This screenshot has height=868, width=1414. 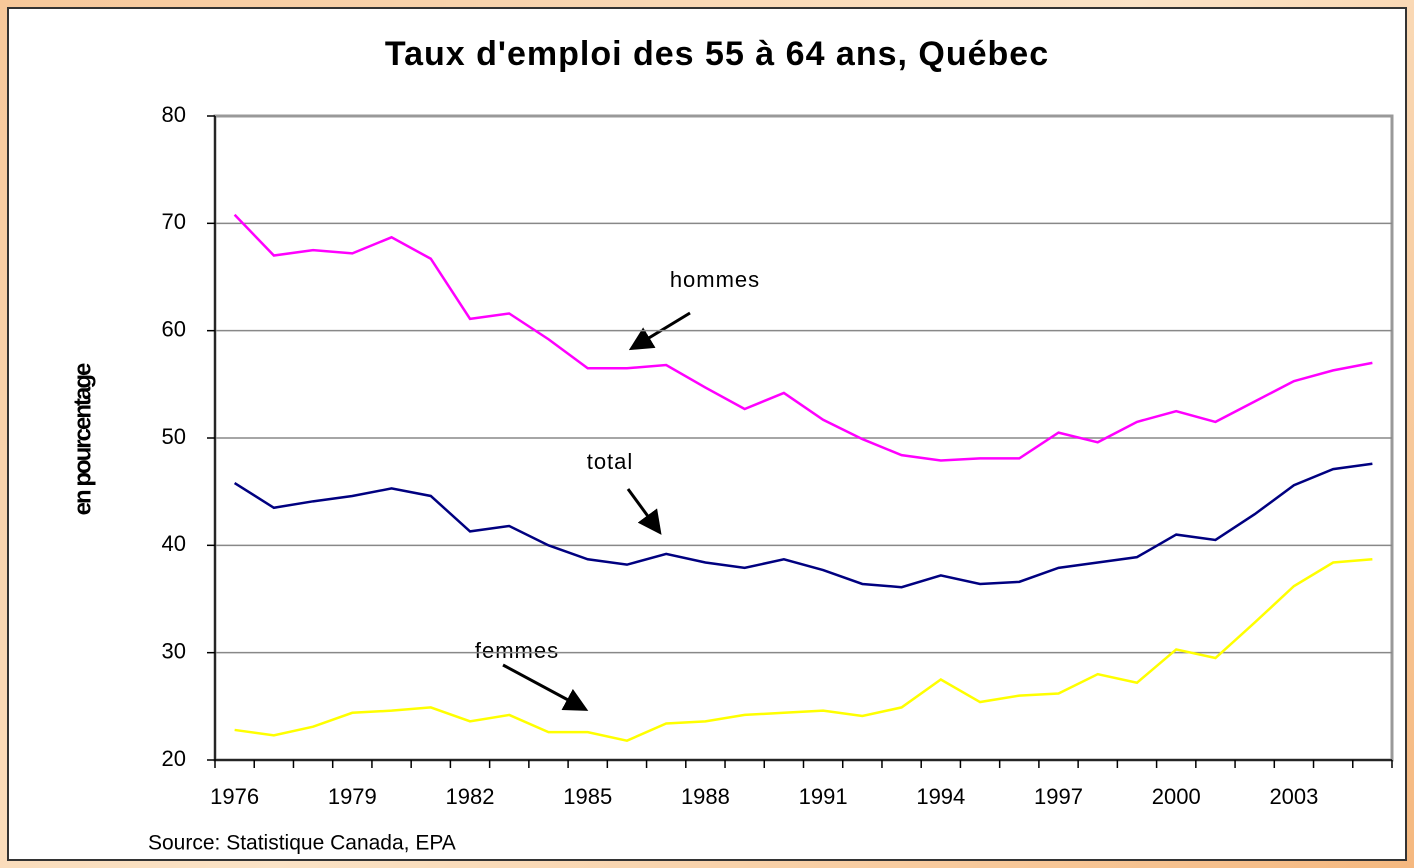 I want to click on y-tick-label: 60, so click(x=174, y=328).